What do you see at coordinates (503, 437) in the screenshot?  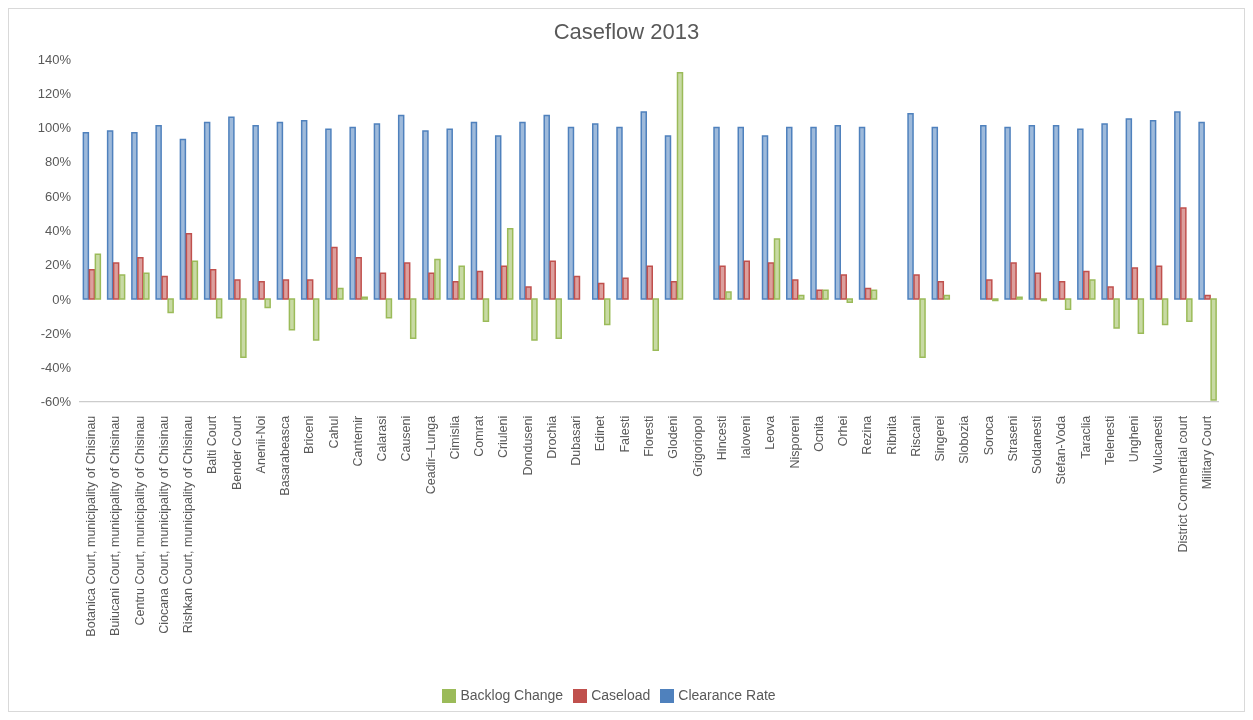 I see `x-tick-label: Criuleni` at bounding box center [503, 437].